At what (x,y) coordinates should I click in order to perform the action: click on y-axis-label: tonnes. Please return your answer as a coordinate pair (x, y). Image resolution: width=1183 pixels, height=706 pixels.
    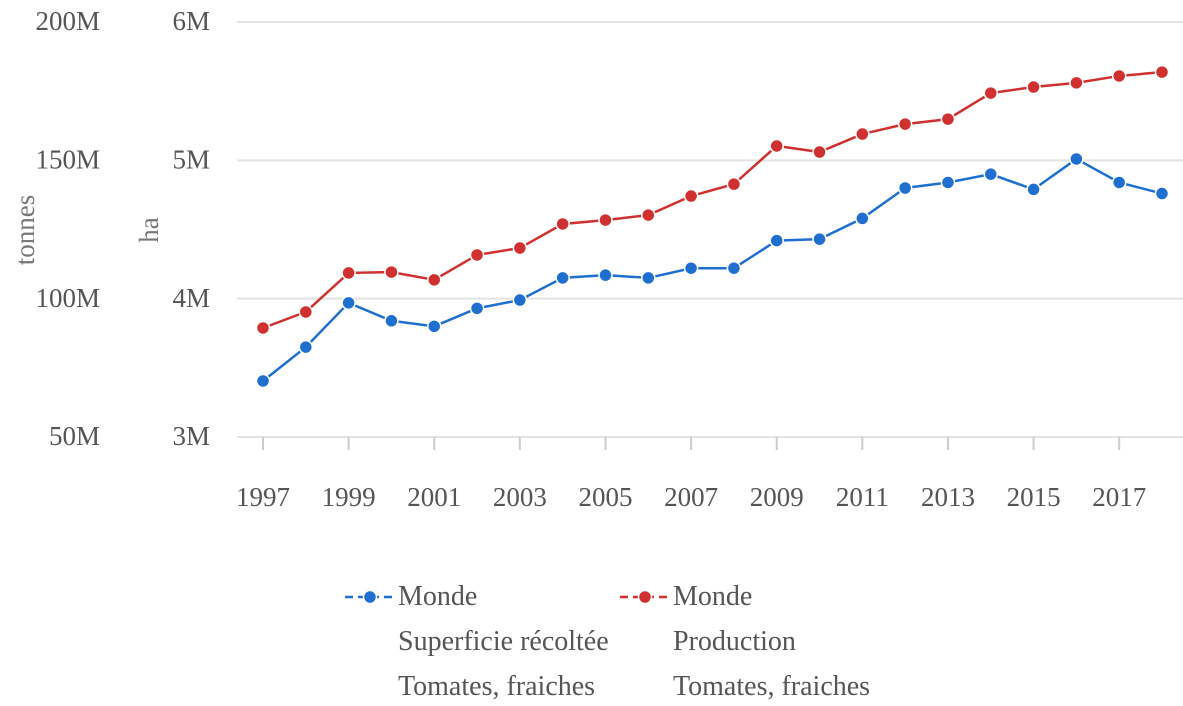
    Looking at the image, I should click on (25, 230).